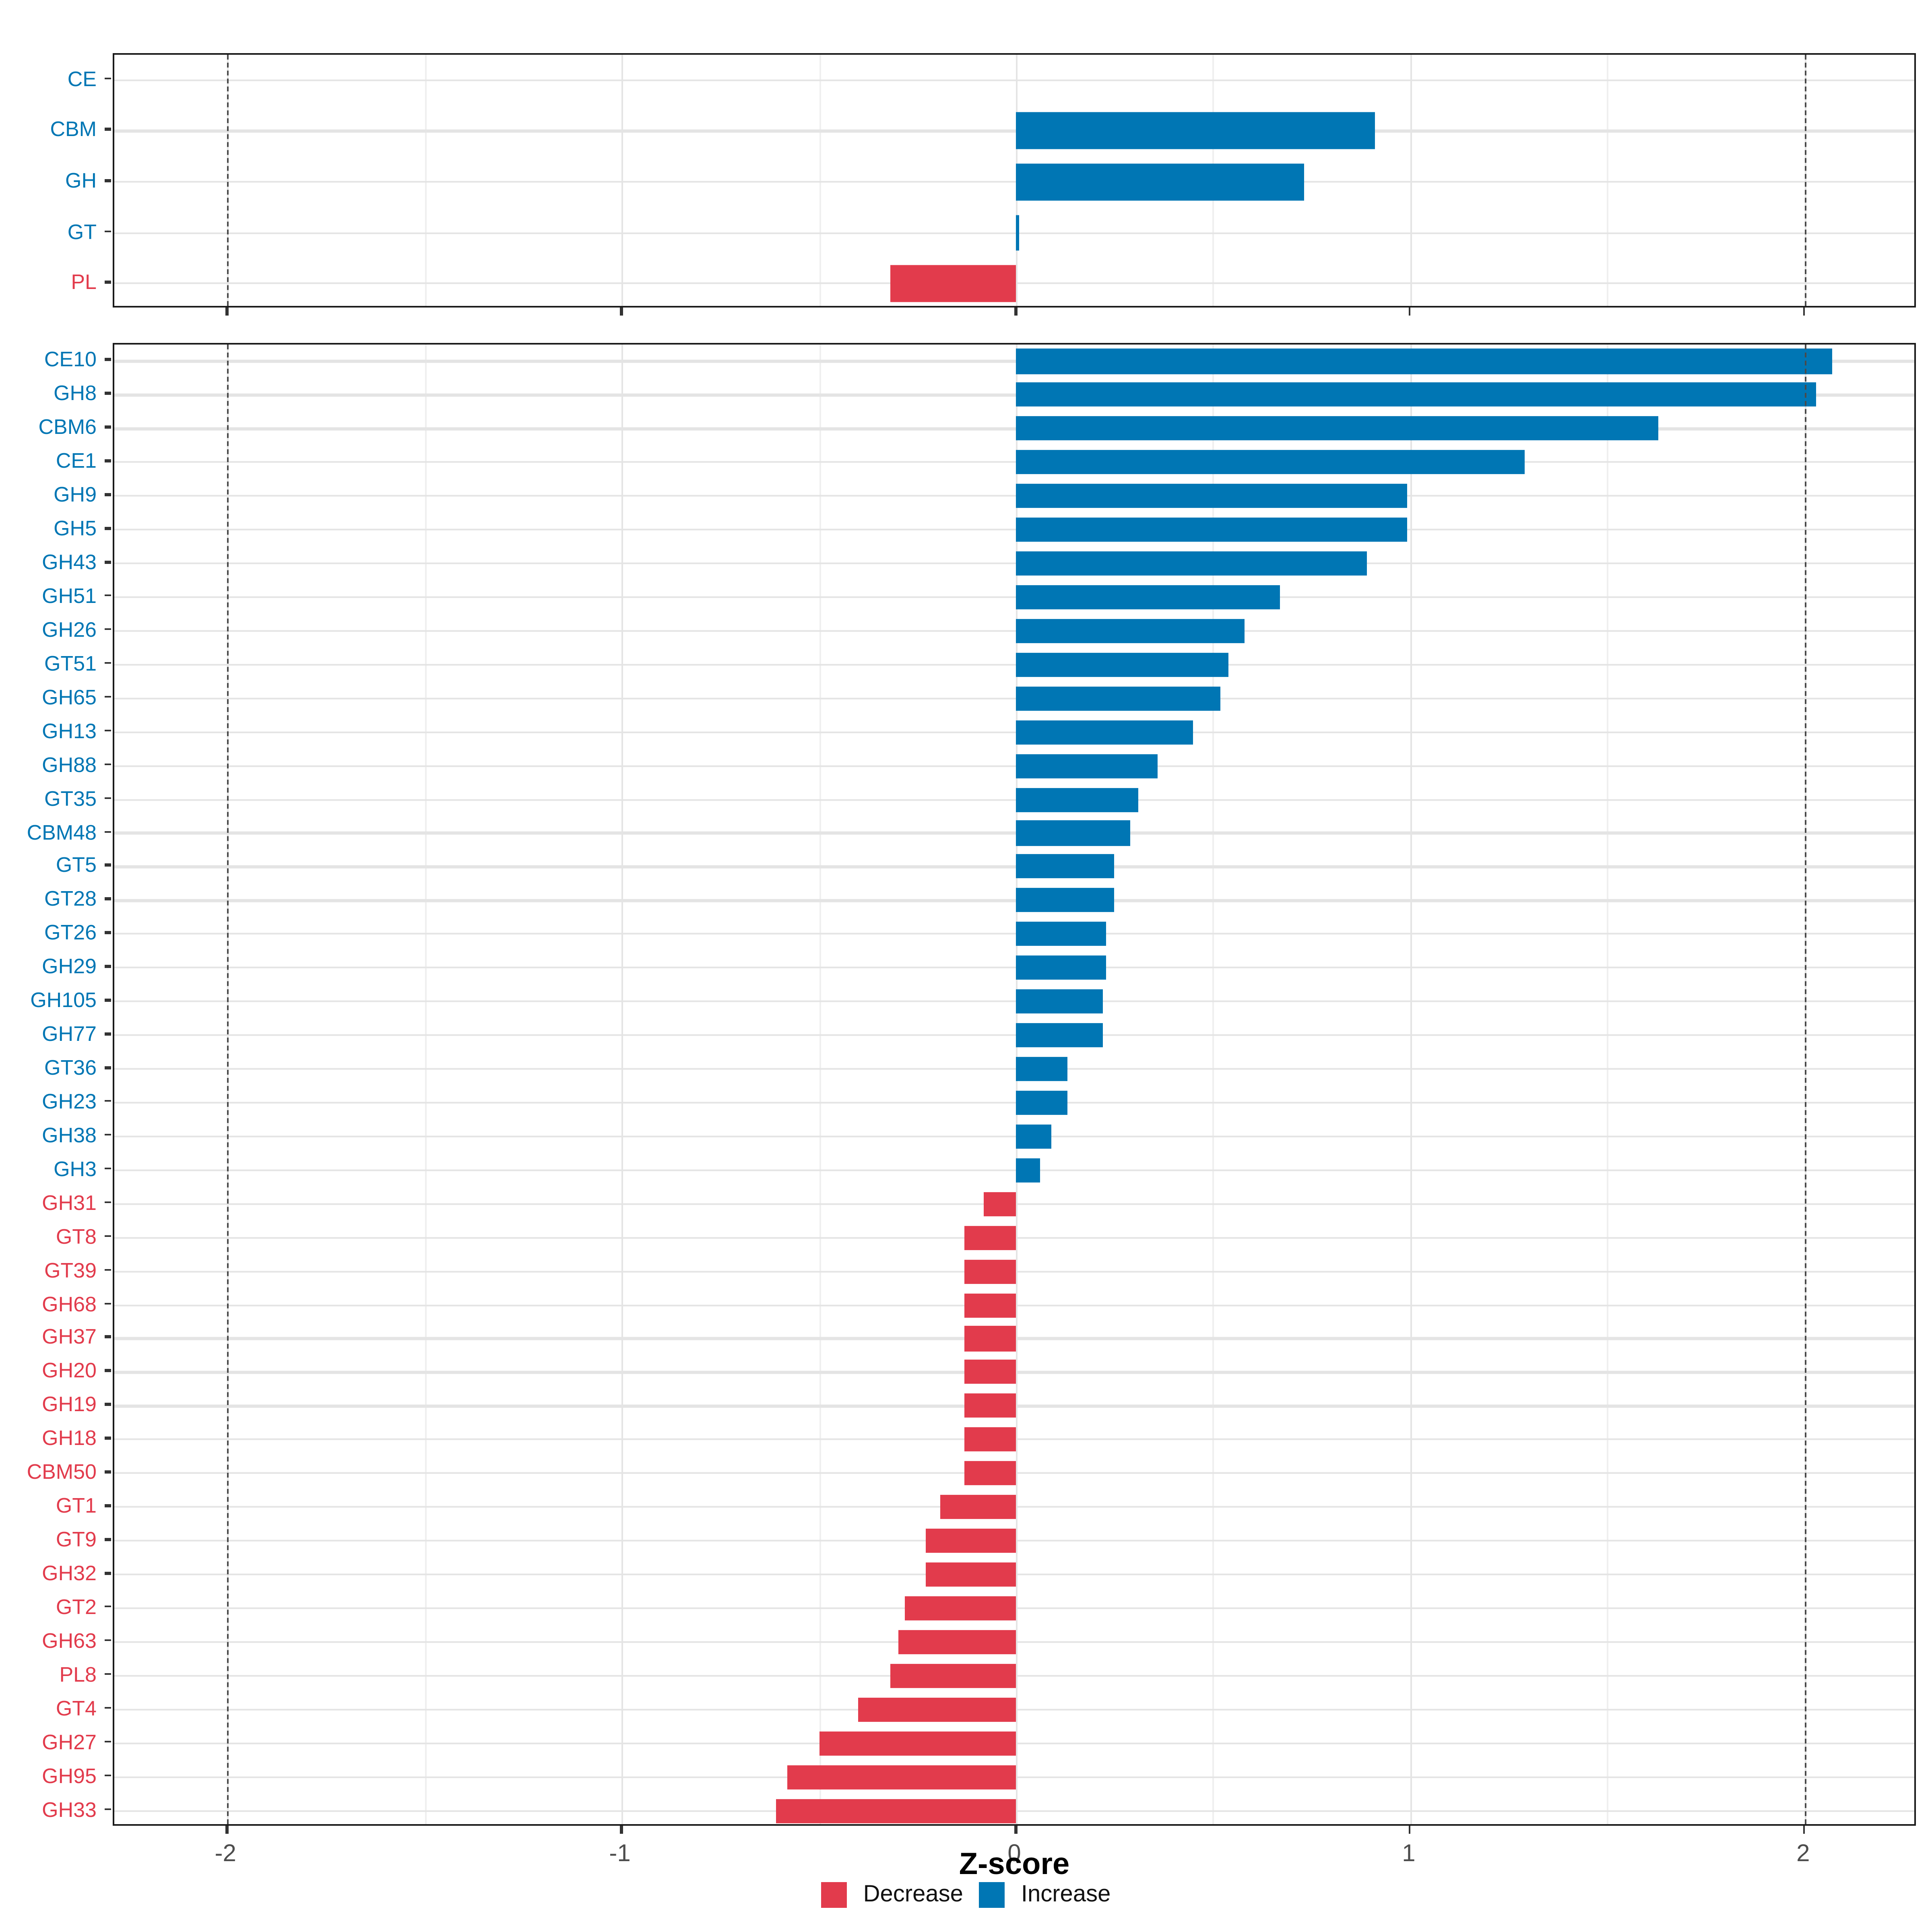  Describe the element at coordinates (1270, 463) in the screenshot. I see `bar-CE1` at that location.